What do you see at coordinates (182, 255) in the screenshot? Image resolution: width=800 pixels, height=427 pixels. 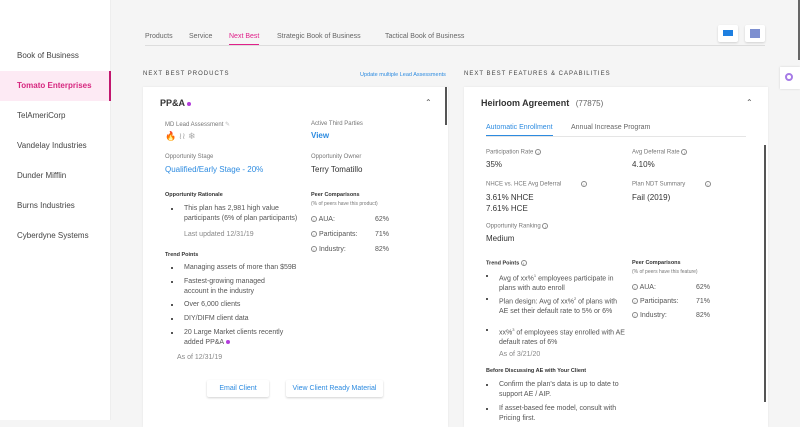 I see `trend-title: Trend Points` at bounding box center [182, 255].